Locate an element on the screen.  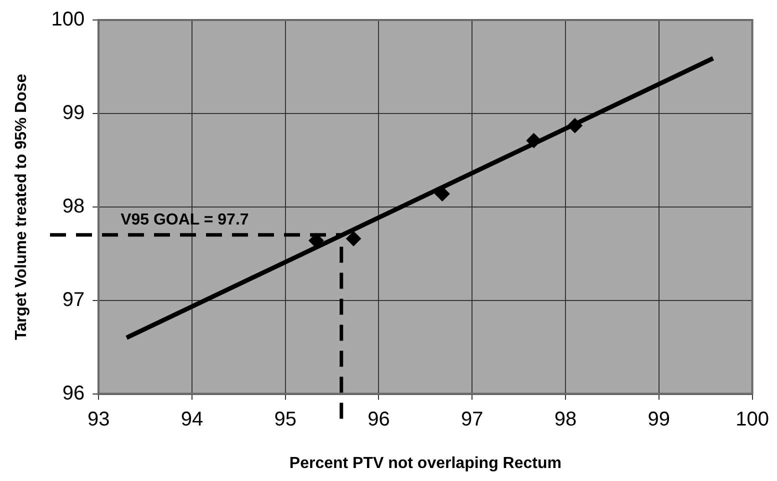
y-tick-label: 97 is located at coordinates (73, 299).